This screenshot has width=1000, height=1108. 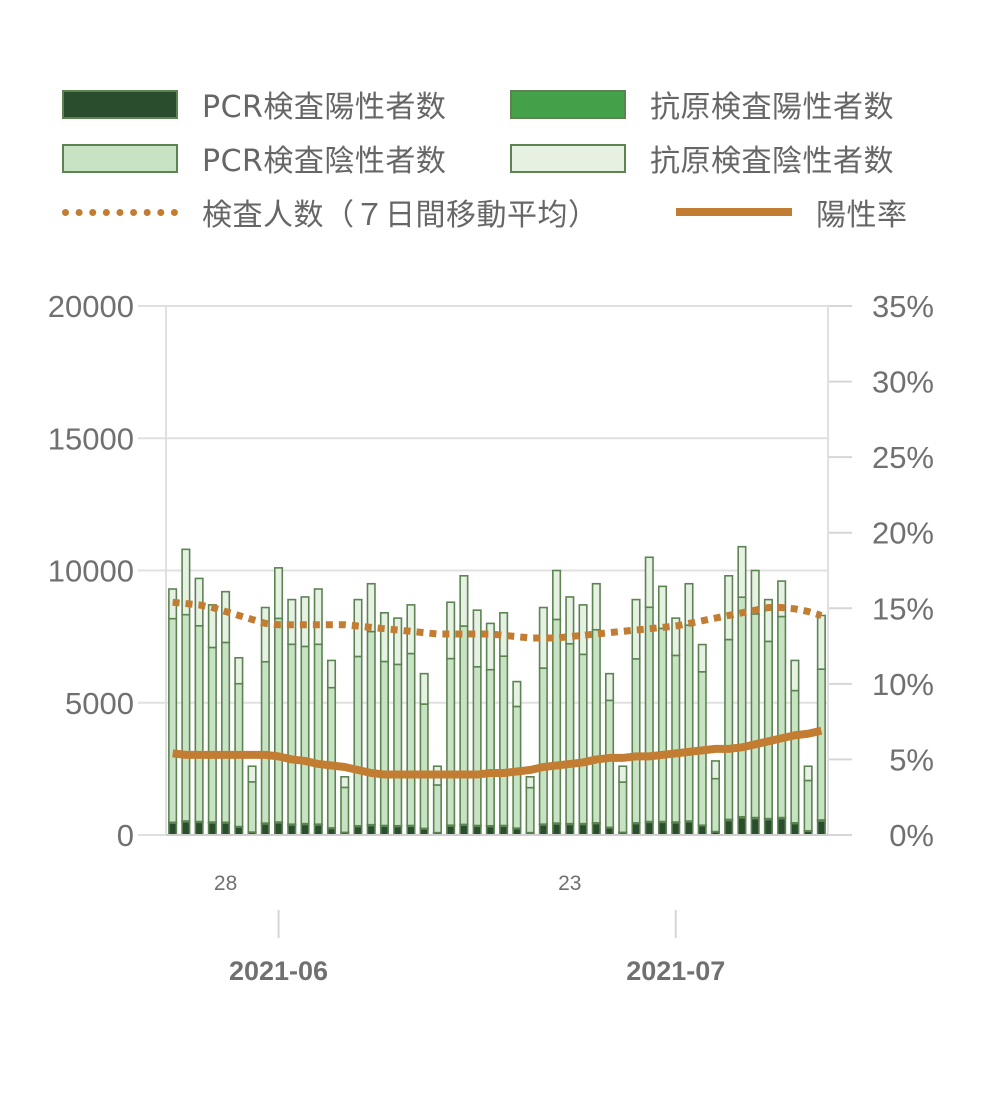 I want to click on legend-swatch-positive-rate, so click(x=734, y=212).